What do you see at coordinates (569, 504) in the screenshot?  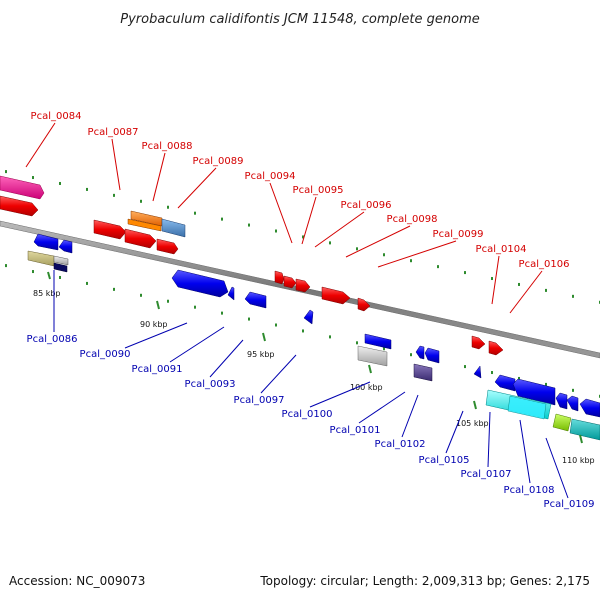 I see `gene-label-pcal-0109: Pcal_0109` at bounding box center [569, 504].